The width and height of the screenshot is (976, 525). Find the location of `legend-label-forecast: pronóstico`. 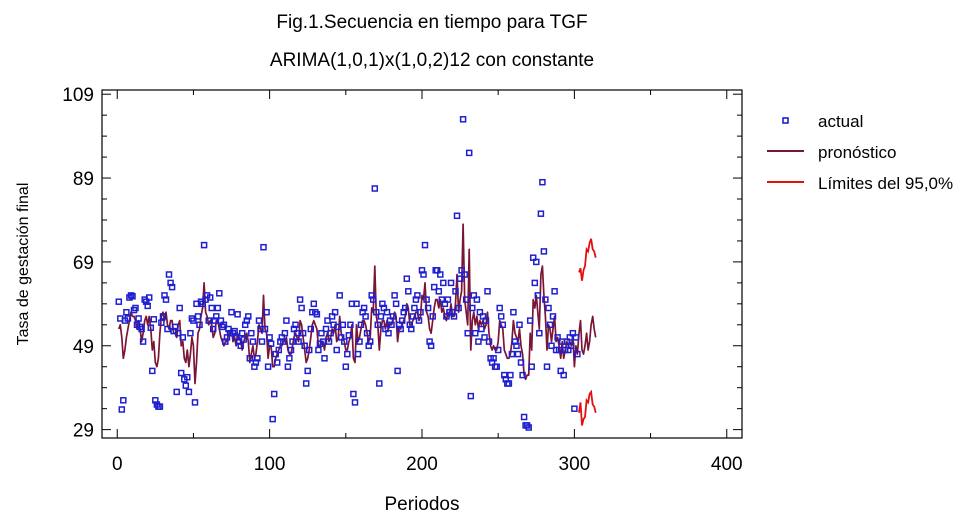

legend-label-forecast: pronóstico is located at coordinates (857, 152).